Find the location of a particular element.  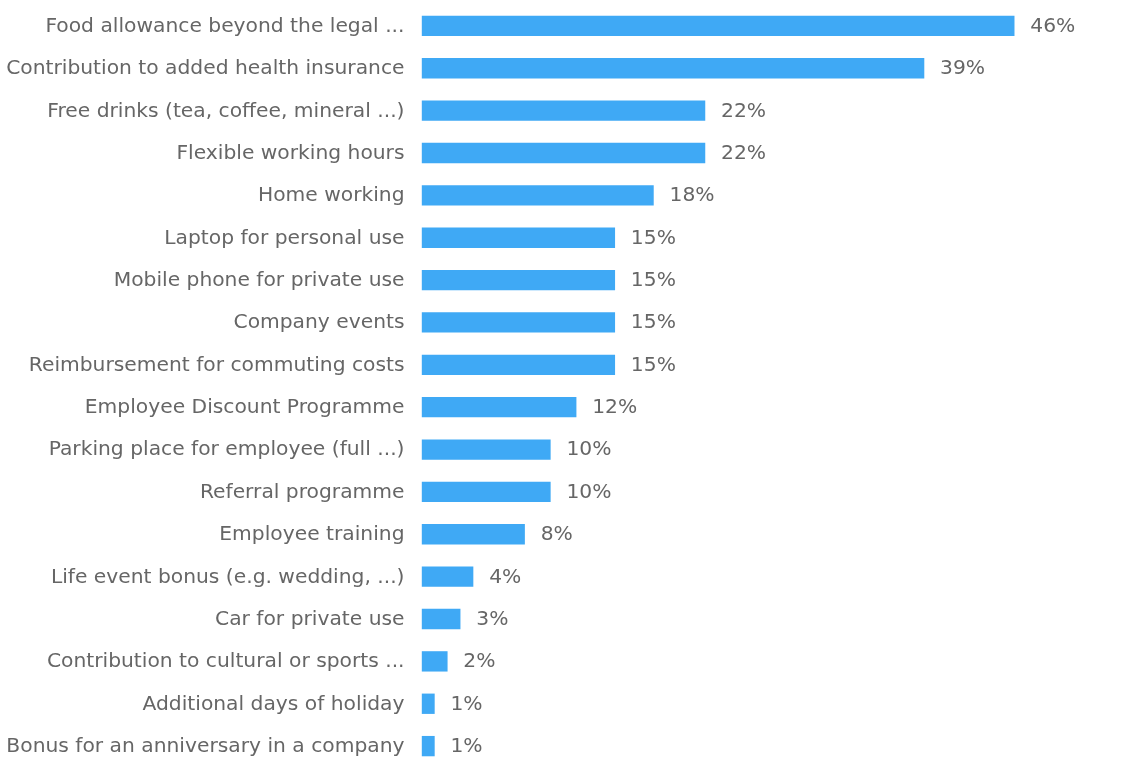

y-tick-label: Car for private use is located at coordinates (310, 617).